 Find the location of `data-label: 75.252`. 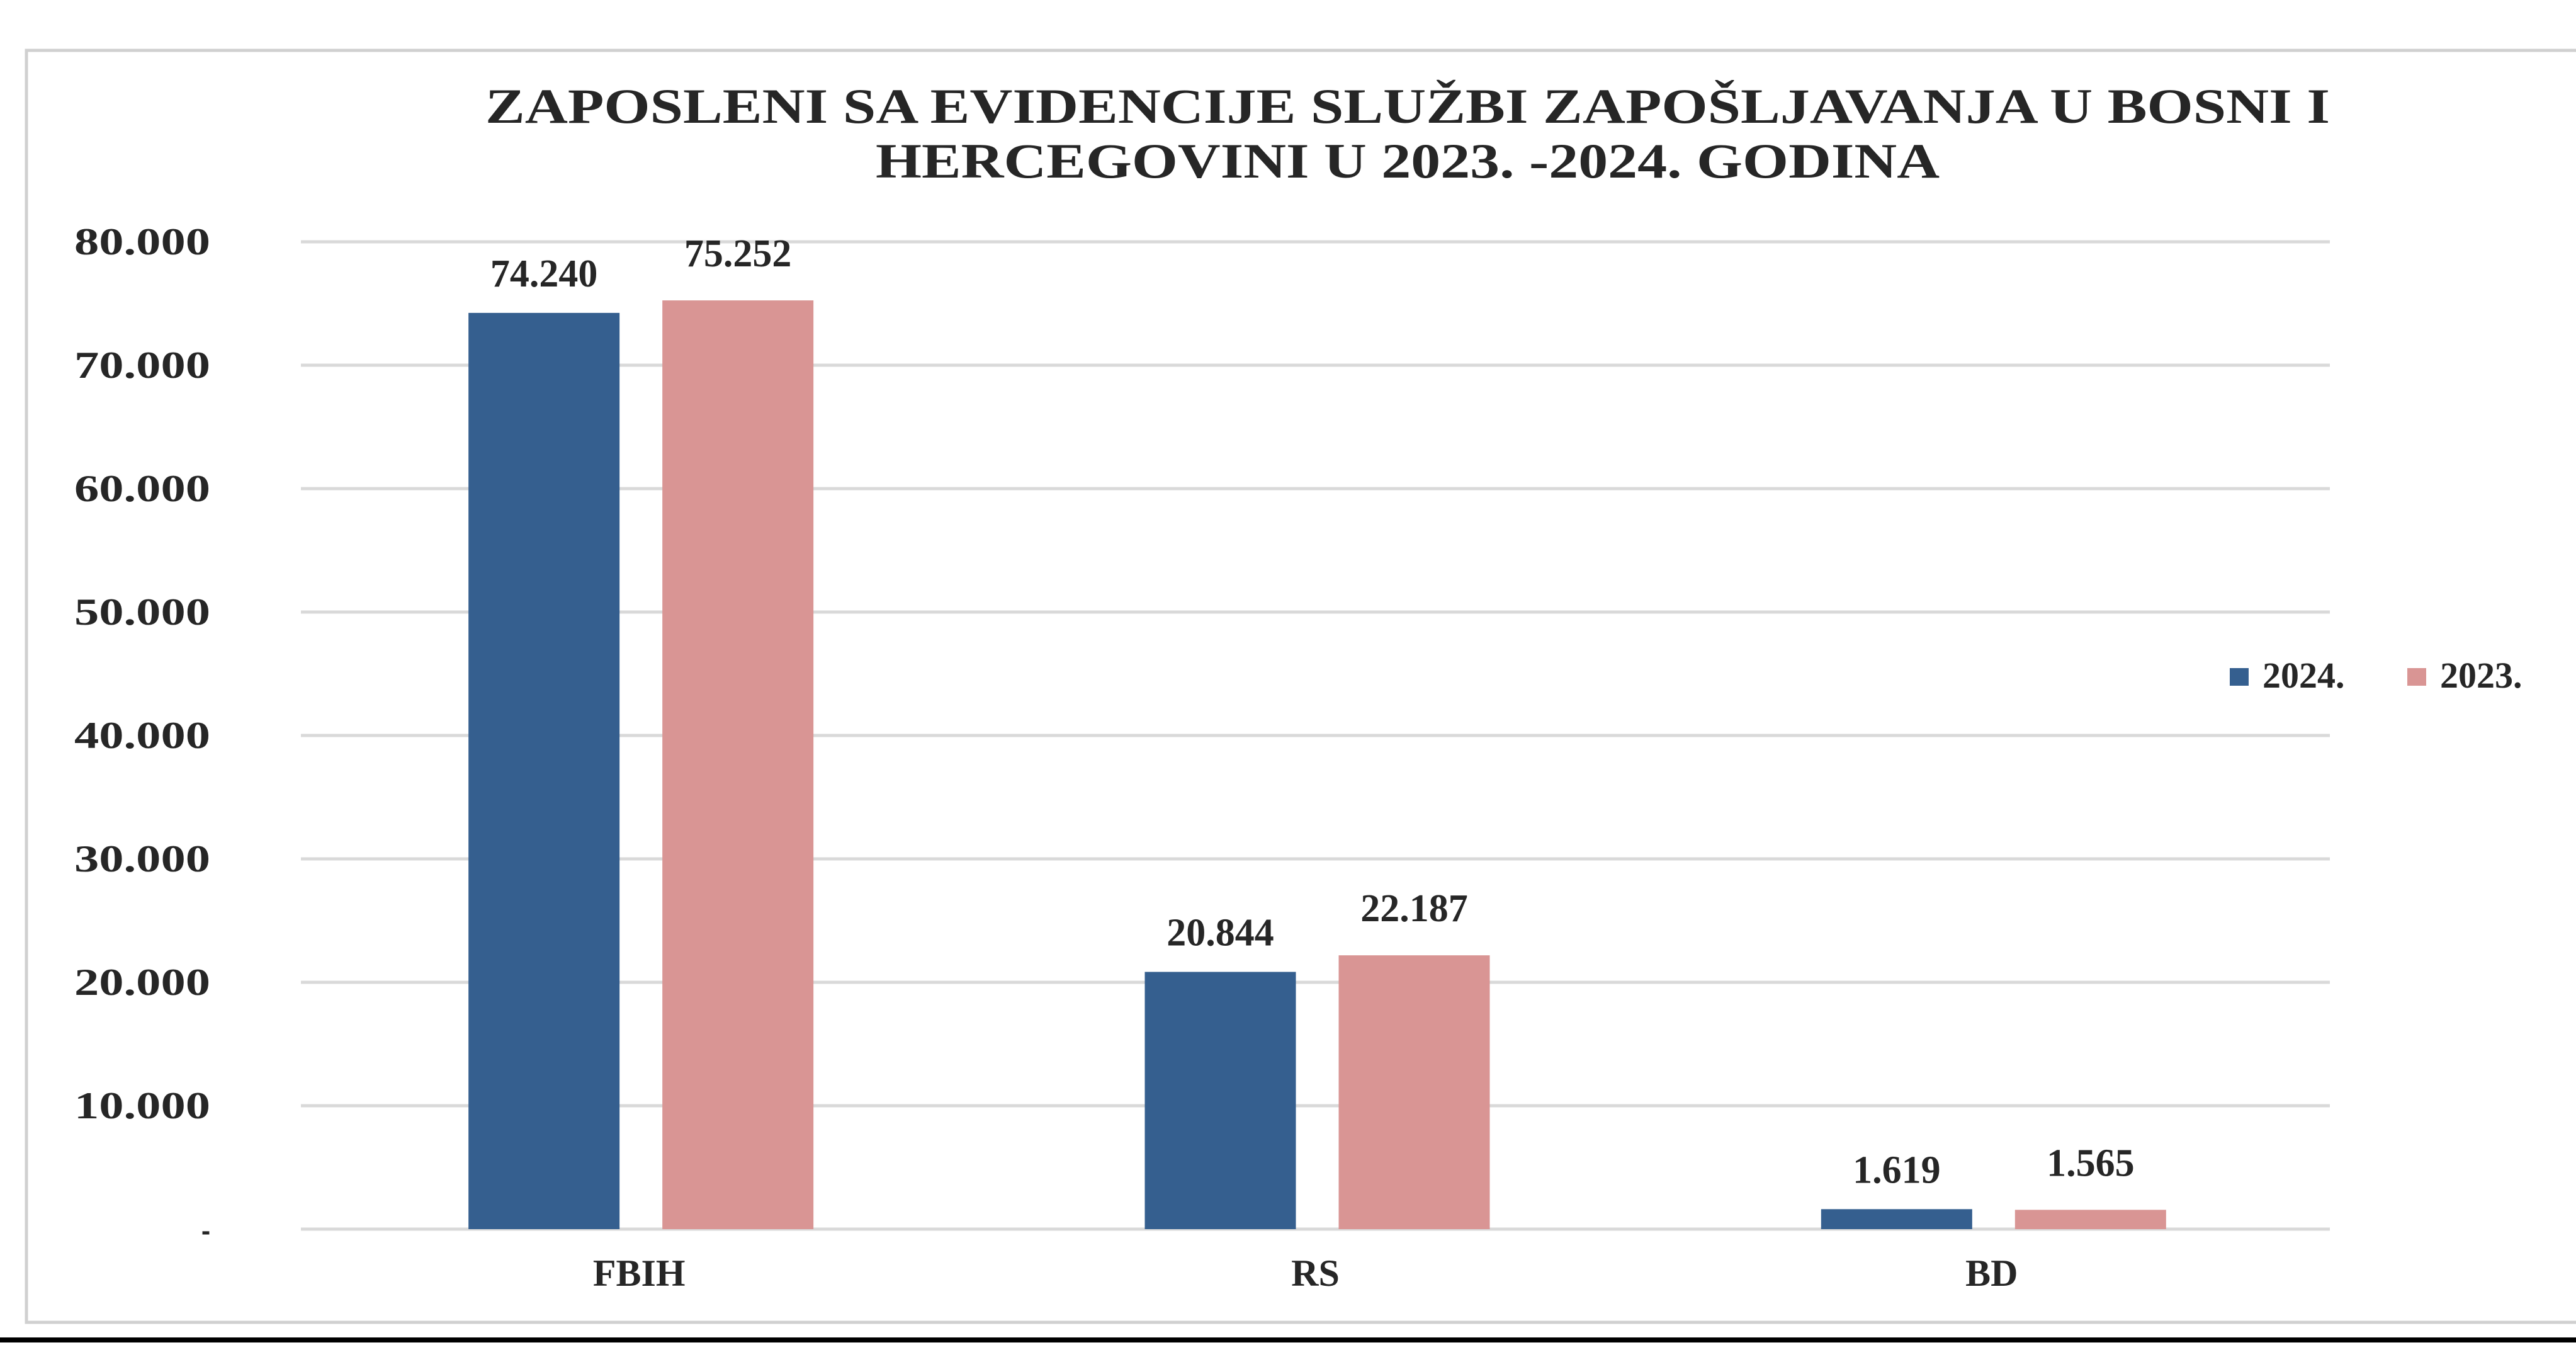

data-label: 75.252 is located at coordinates (738, 253).